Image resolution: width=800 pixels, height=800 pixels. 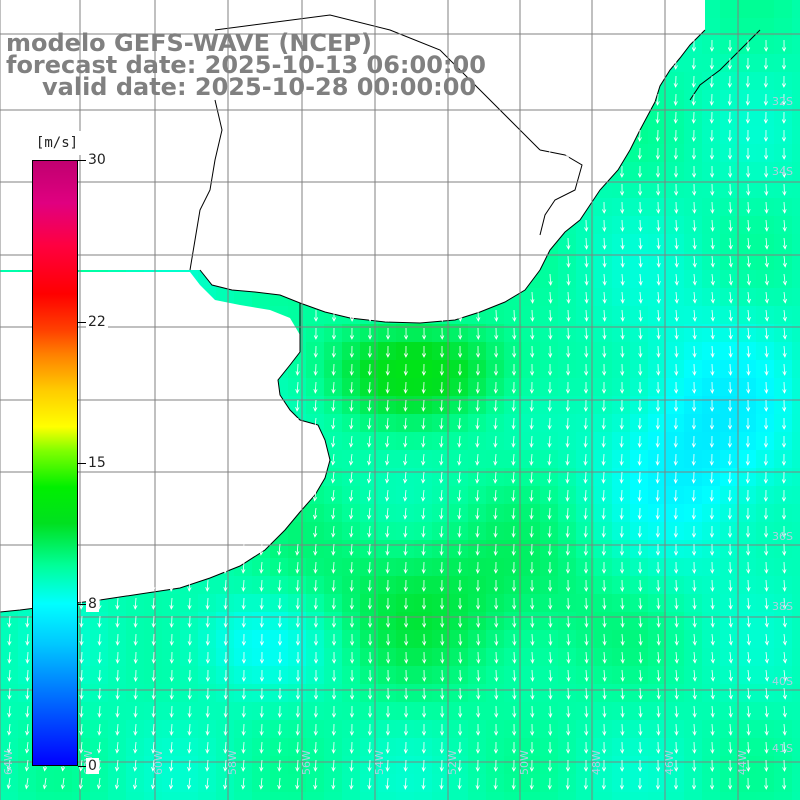 I want to click on colorbar-tick-mark, so click(x=82, y=160).